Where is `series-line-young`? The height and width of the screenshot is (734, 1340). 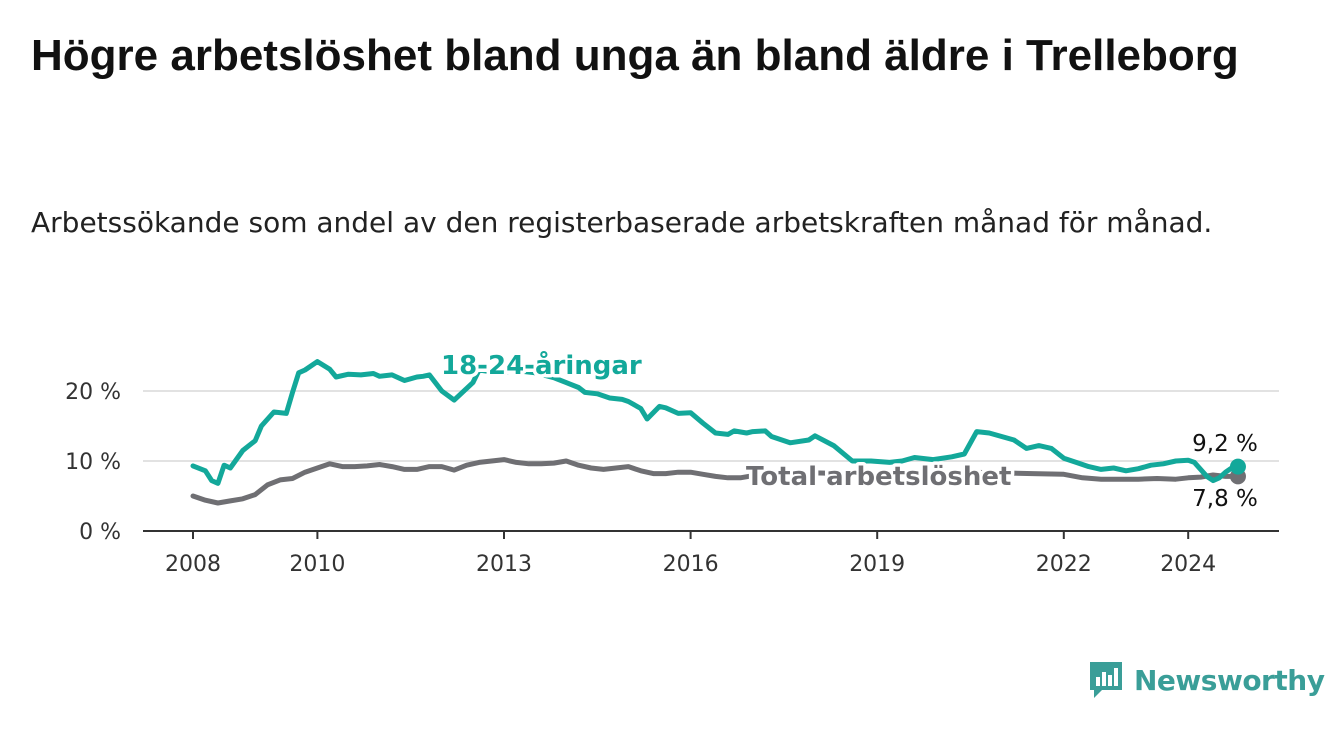
series-line-young is located at coordinates (715, 422).